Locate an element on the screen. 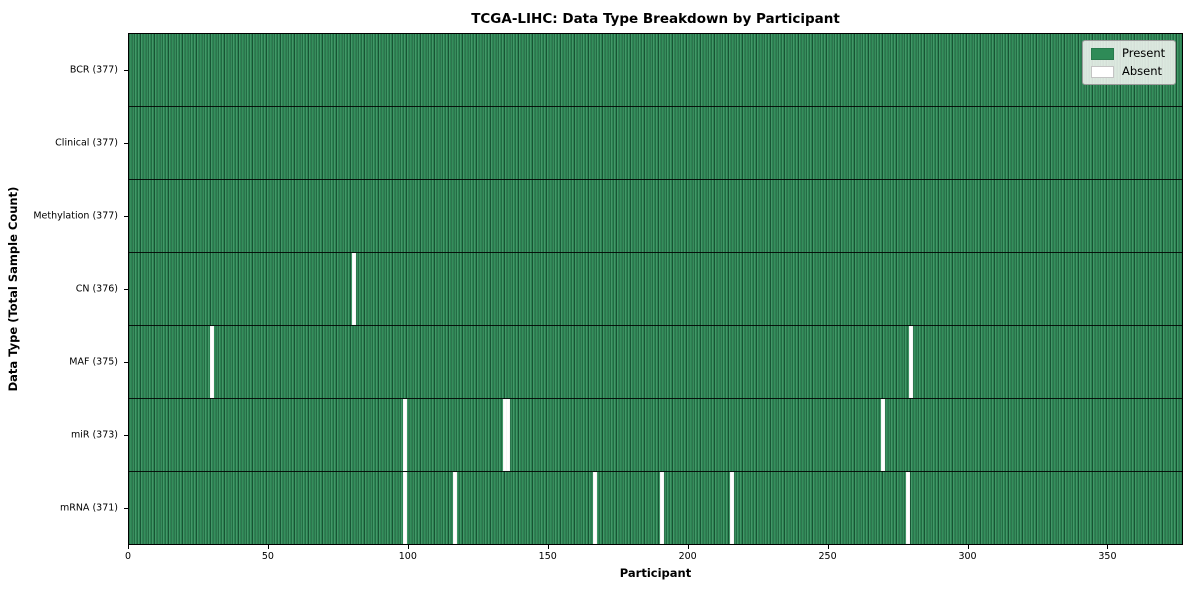 The width and height of the screenshot is (1200, 600). y-tick-label: BCR (377) is located at coordinates (93, 70).